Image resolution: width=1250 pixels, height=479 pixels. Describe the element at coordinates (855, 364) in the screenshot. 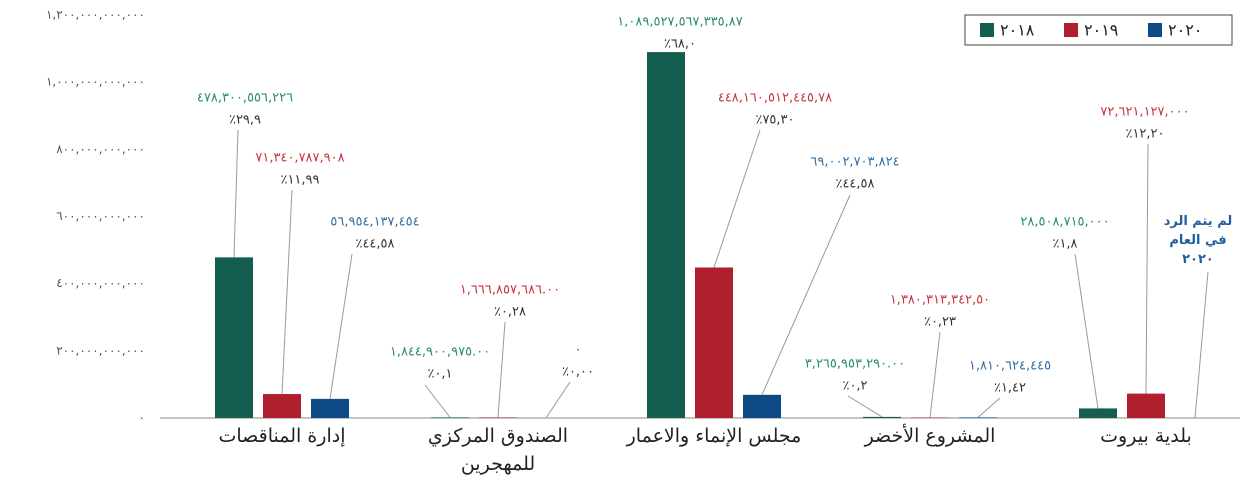

I see `value-label: ٣,٢٦٥,٩٥٣,٢٩٠.٠٠` at that location.